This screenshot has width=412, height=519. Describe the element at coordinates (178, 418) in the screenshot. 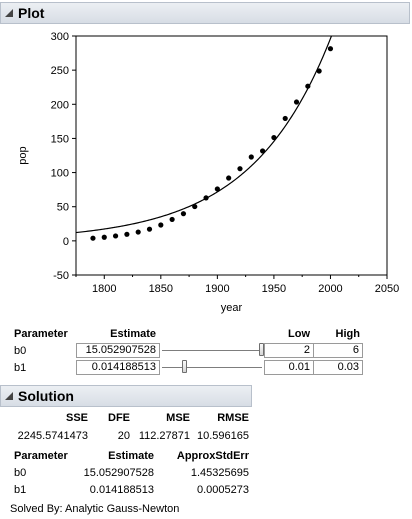

I see `mse-header: MSE` at that location.